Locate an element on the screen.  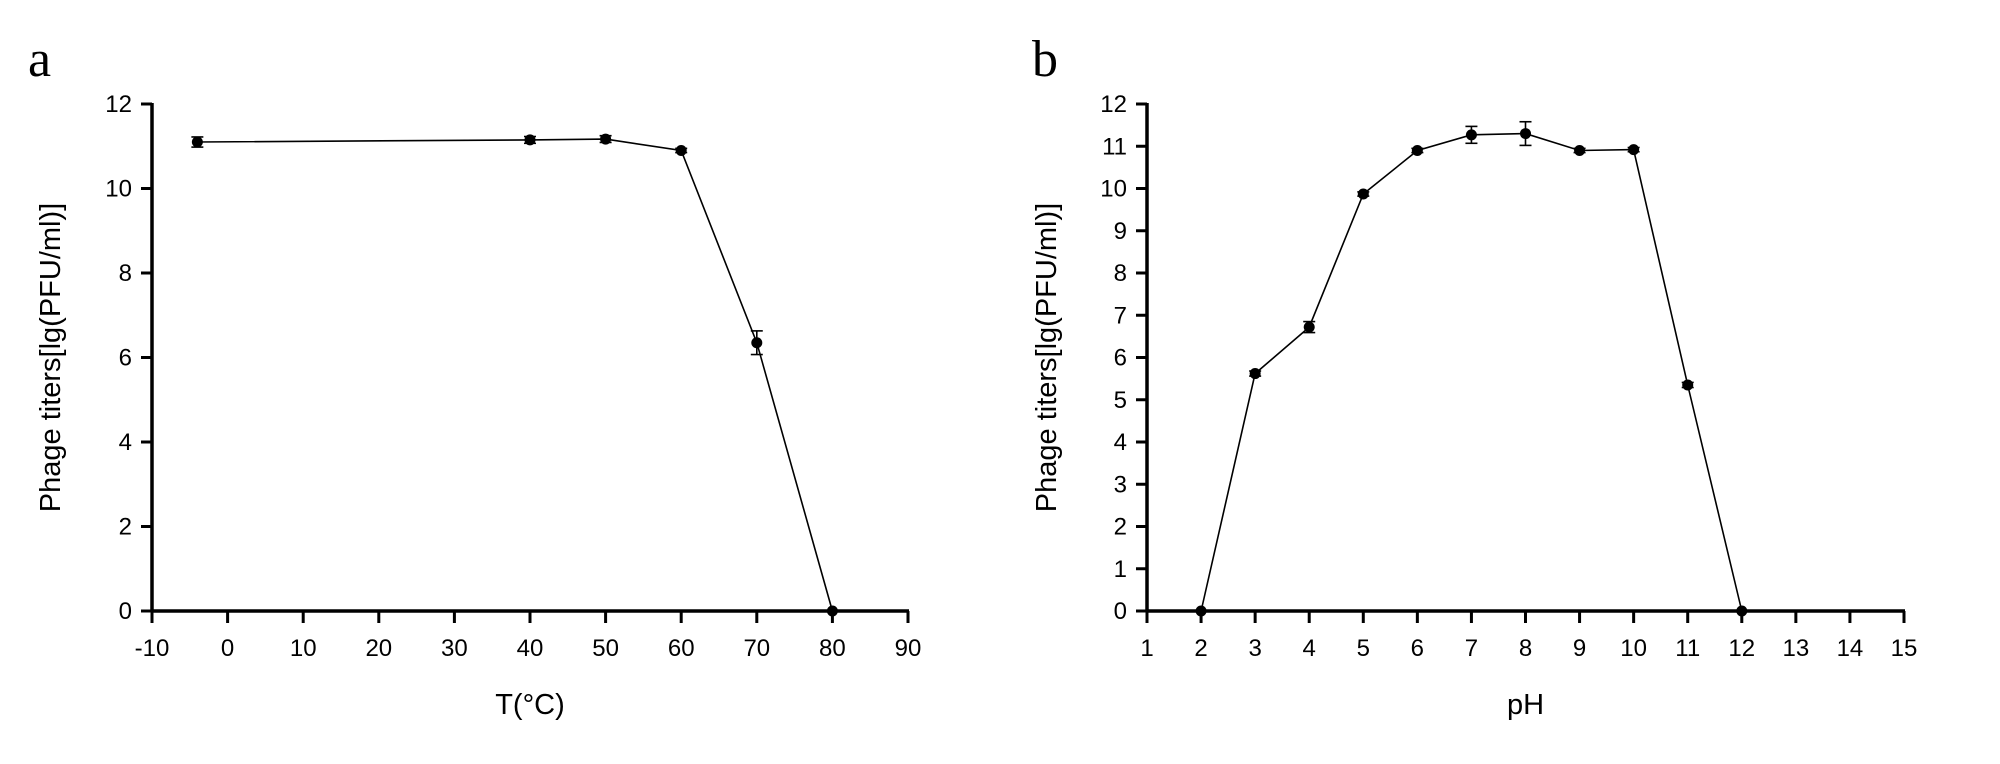
x-tick-label: 2 is located at coordinates (1200, 648).